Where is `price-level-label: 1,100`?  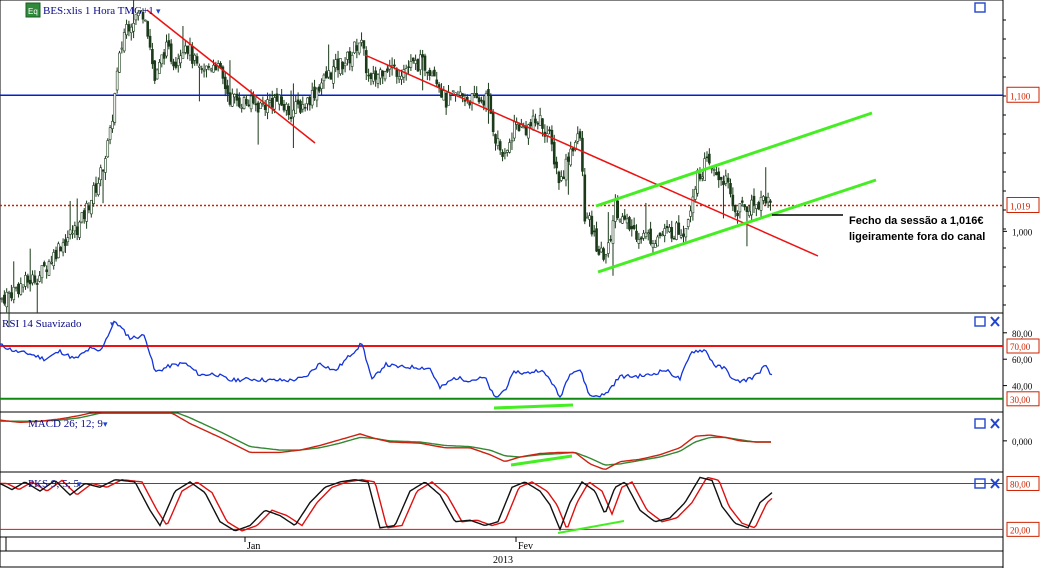
price-level-label: 1,100 is located at coordinates (1020, 96).